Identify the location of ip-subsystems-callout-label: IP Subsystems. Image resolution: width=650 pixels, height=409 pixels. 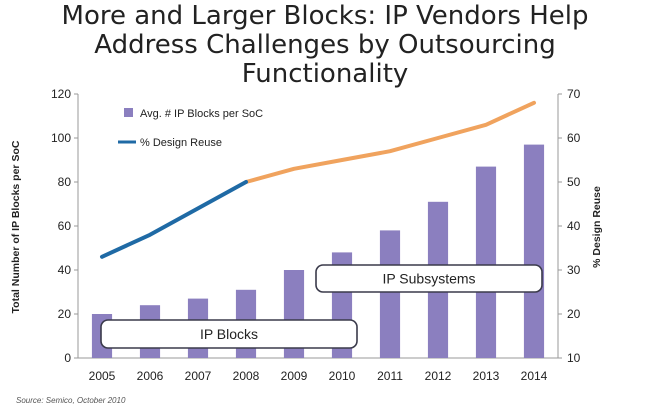
(428, 279).